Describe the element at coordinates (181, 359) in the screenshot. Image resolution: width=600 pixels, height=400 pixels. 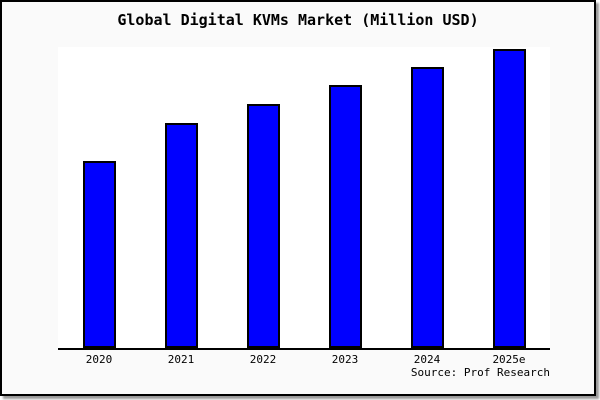
I see `x-tick-label-2021: 2021` at that location.